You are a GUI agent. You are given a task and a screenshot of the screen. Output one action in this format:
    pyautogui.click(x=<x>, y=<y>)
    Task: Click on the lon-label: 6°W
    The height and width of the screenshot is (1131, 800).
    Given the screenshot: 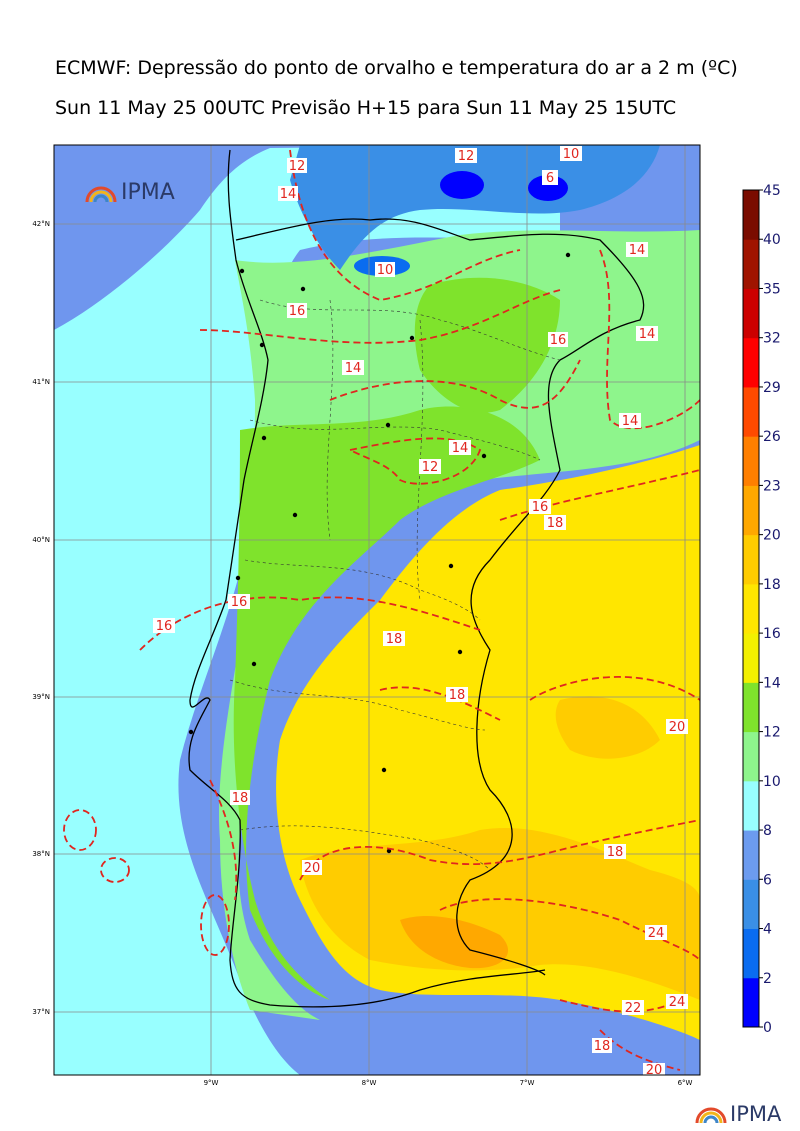 What is the action you would take?
    pyautogui.click(x=685, y=1083)
    